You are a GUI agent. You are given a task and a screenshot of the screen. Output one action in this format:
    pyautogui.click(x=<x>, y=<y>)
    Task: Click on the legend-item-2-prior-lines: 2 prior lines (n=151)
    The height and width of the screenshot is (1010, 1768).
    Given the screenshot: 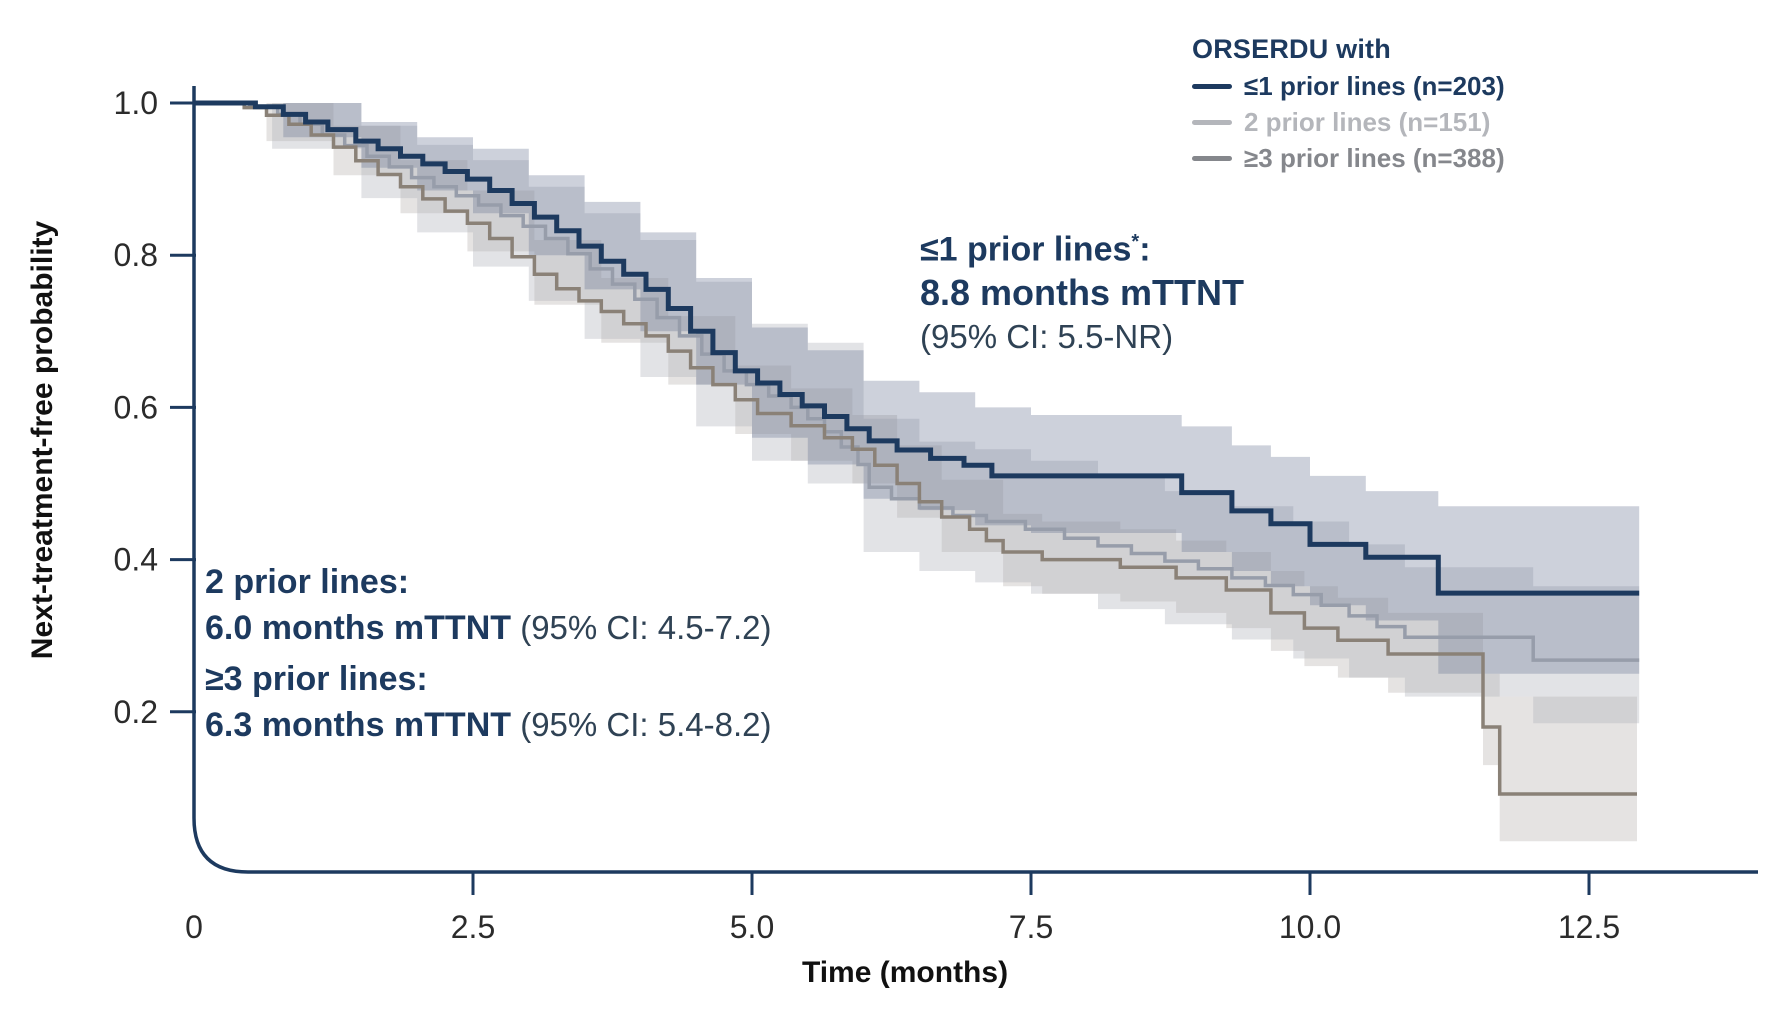 What is the action you would take?
    pyautogui.click(x=1407, y=122)
    